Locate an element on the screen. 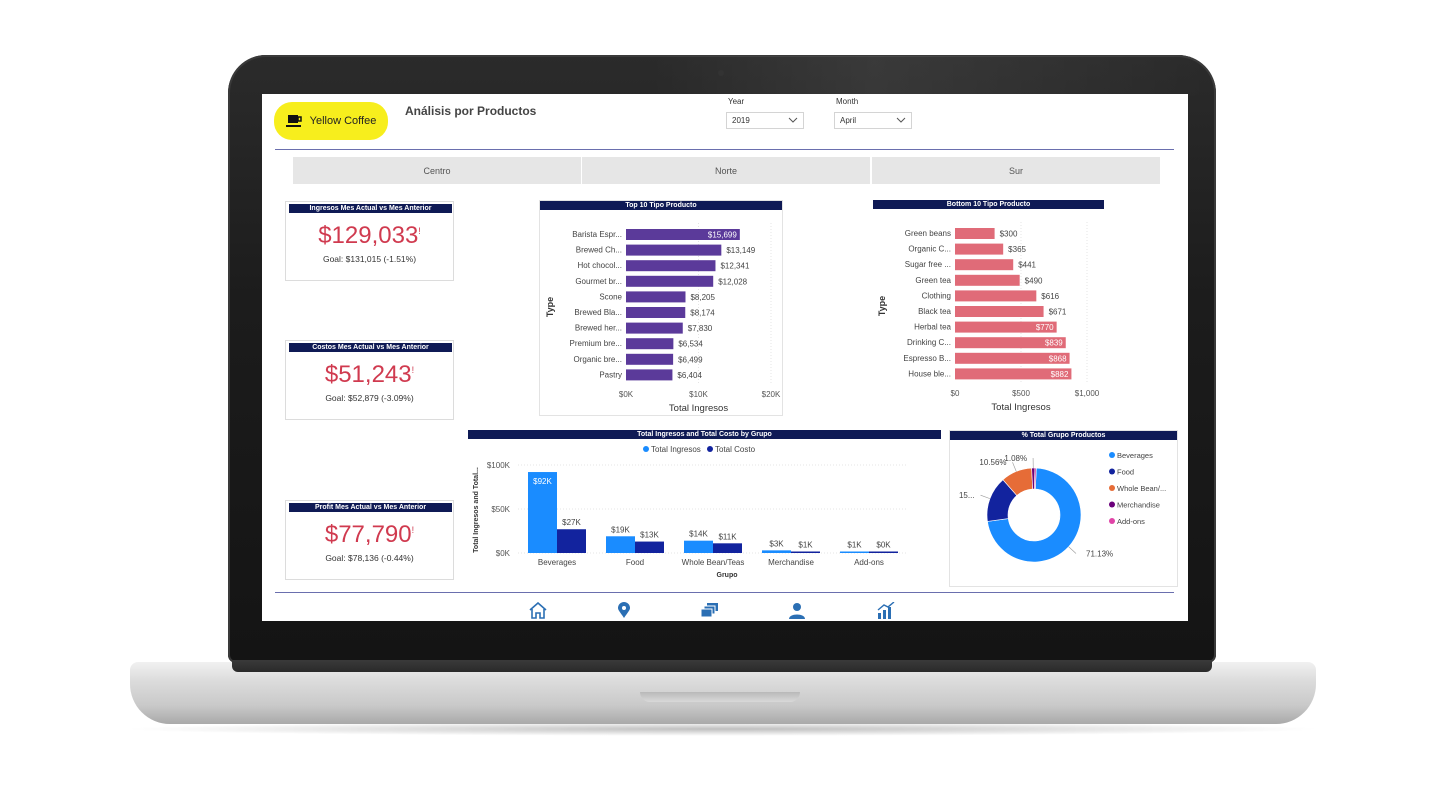 The height and width of the screenshot is (791, 1440). growth-chart-icon is located at coordinates (886, 610).